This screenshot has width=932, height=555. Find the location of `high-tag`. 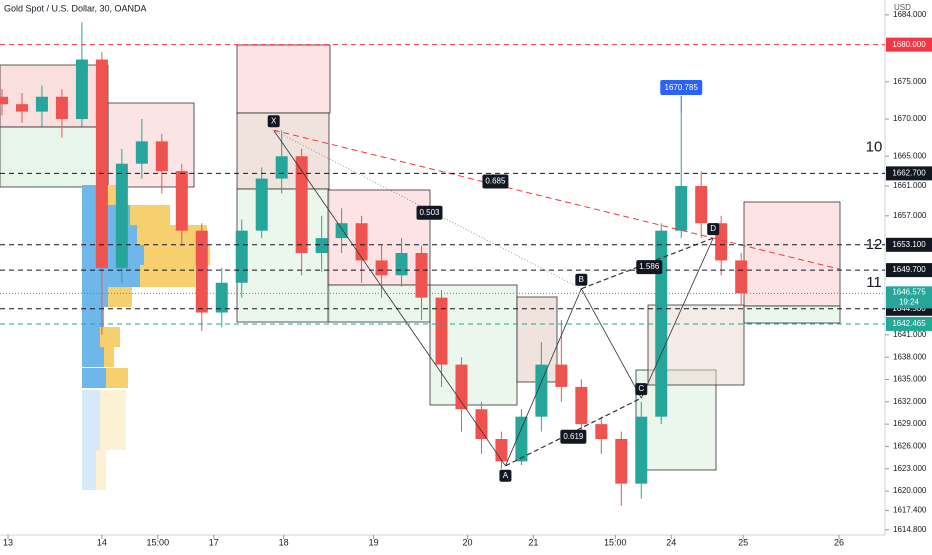

high-tag is located at coordinates (681, 87).